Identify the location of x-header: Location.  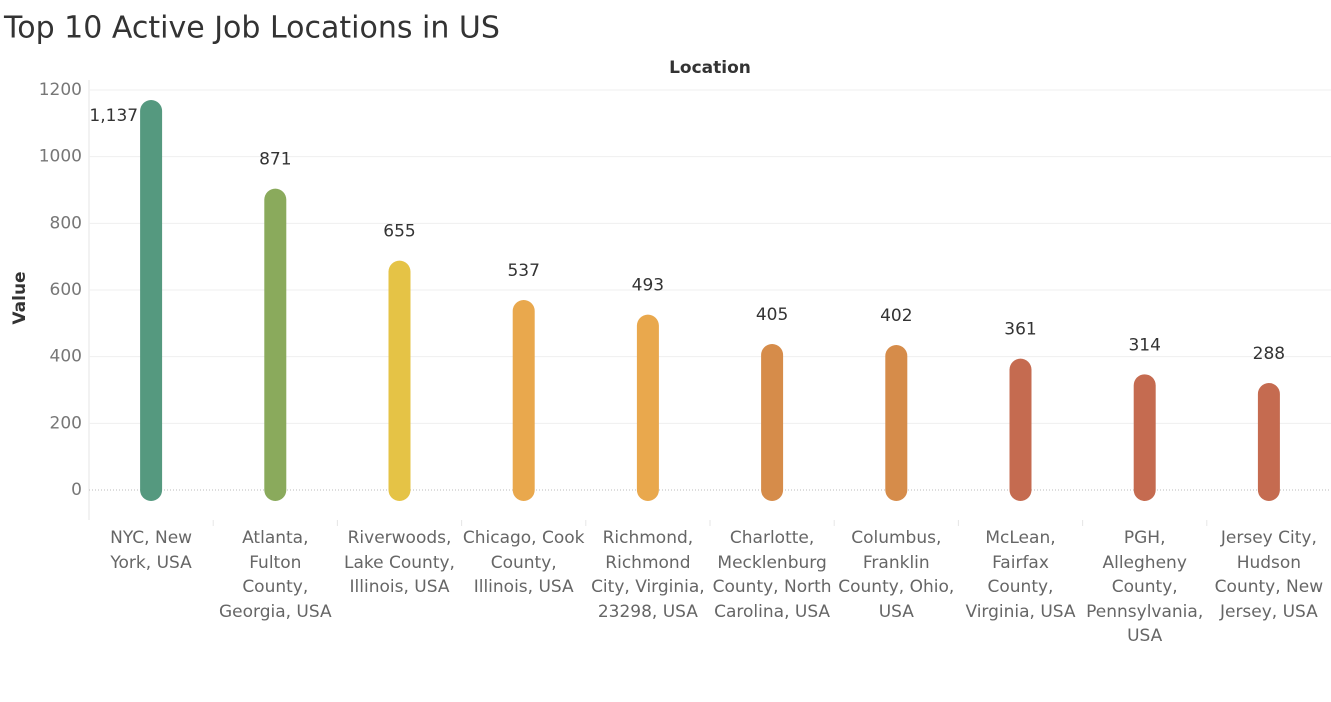
(710, 68).